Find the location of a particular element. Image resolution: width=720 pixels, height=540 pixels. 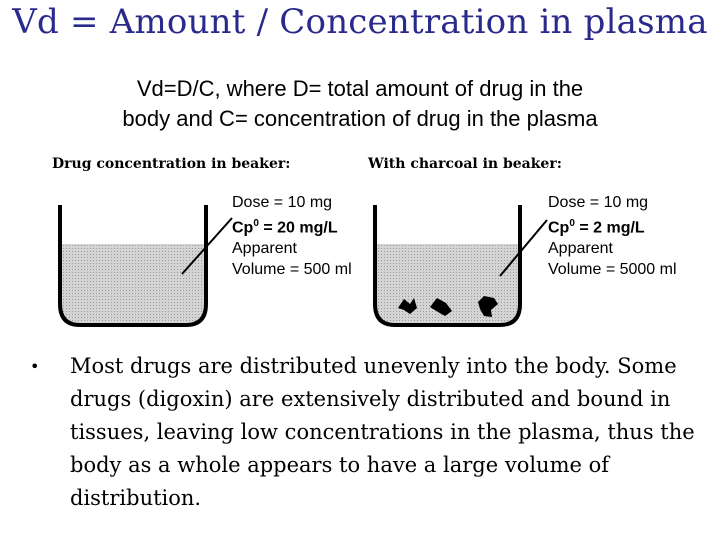

left-beaker is located at coordinates (145, 266).